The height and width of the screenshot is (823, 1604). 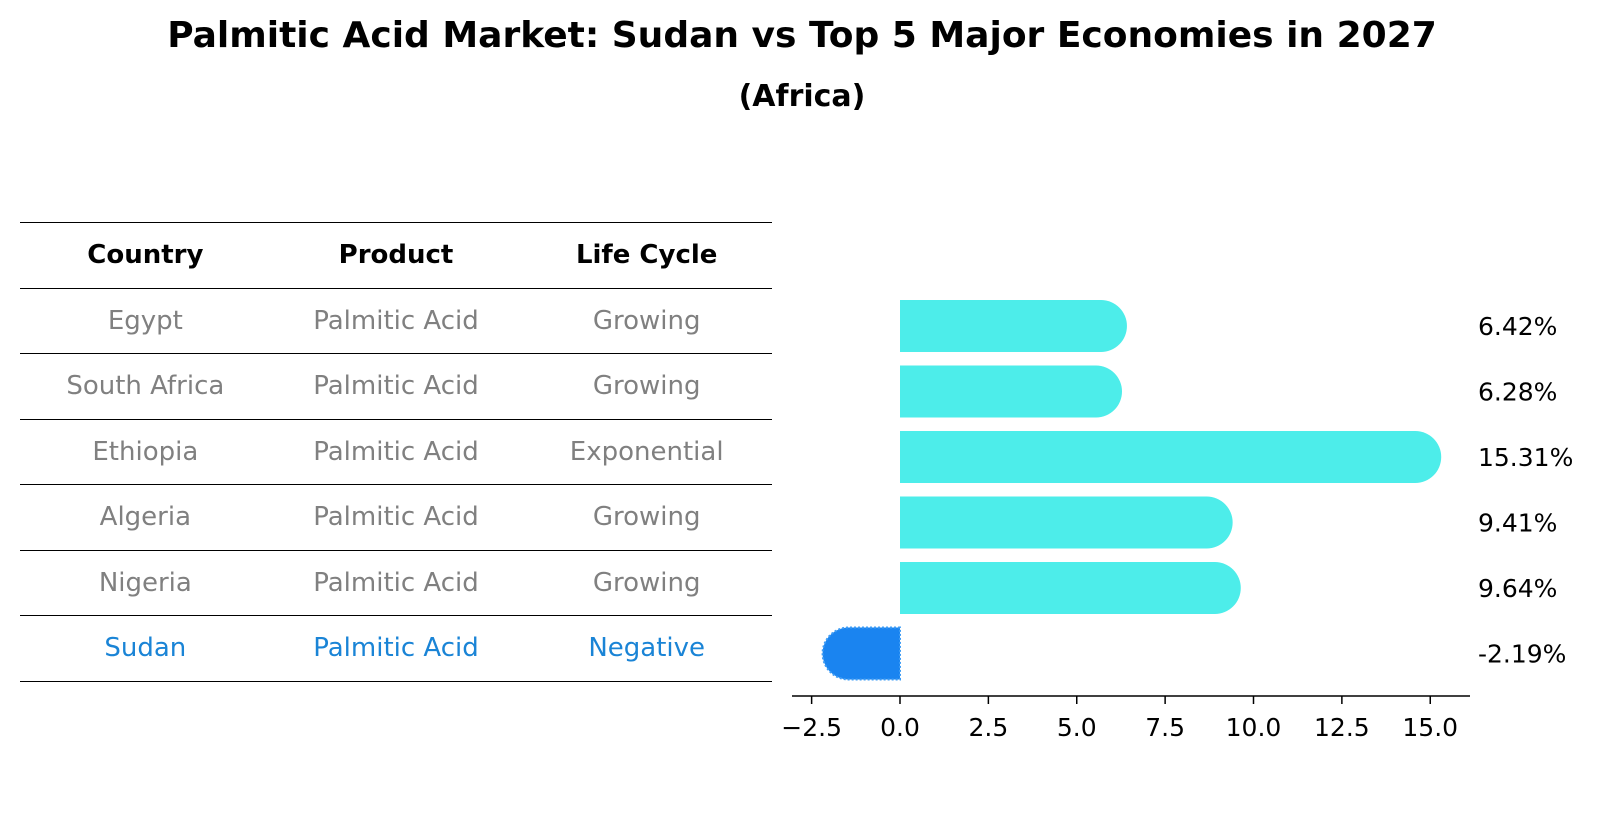 I want to click on header-life-cycle: Life Cycle, so click(x=646, y=255).